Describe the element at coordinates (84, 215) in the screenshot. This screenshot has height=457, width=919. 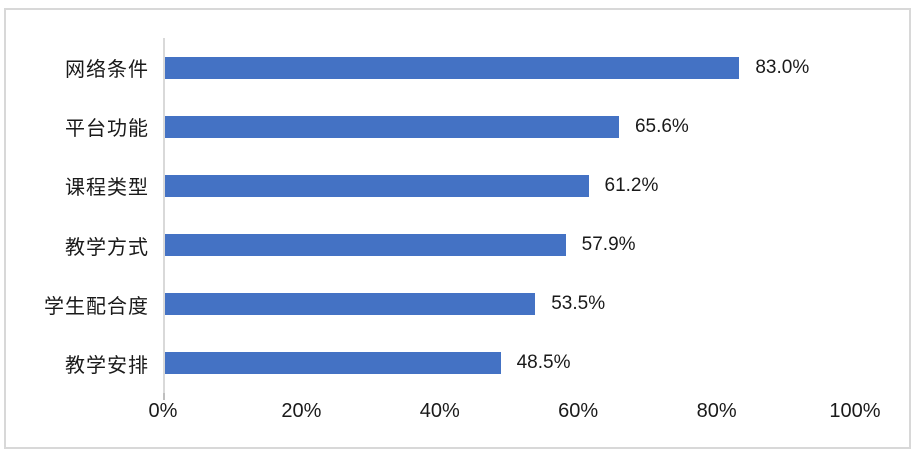
I see `category-axis: 网络条件 平台功能 课程类型 教学方式 学生配合度 教学安排` at that location.